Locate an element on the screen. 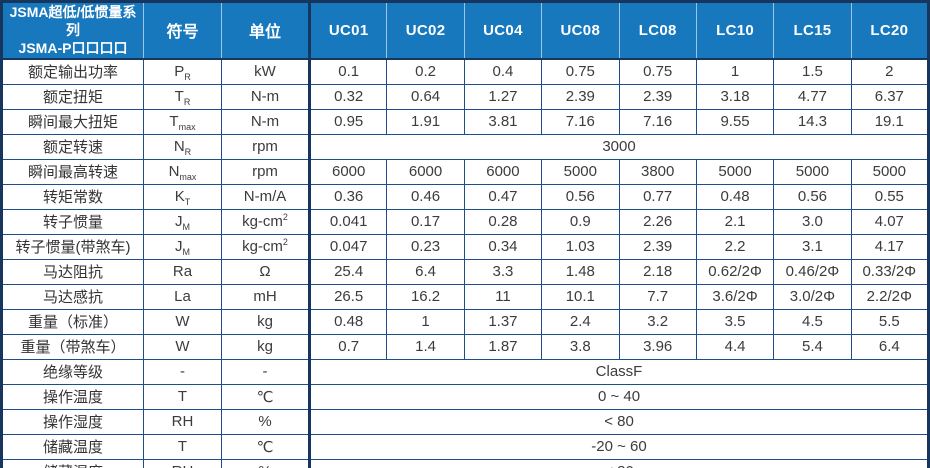 The width and height of the screenshot is (930, 468). value-cell-lc15: 0.56 is located at coordinates (812, 196).